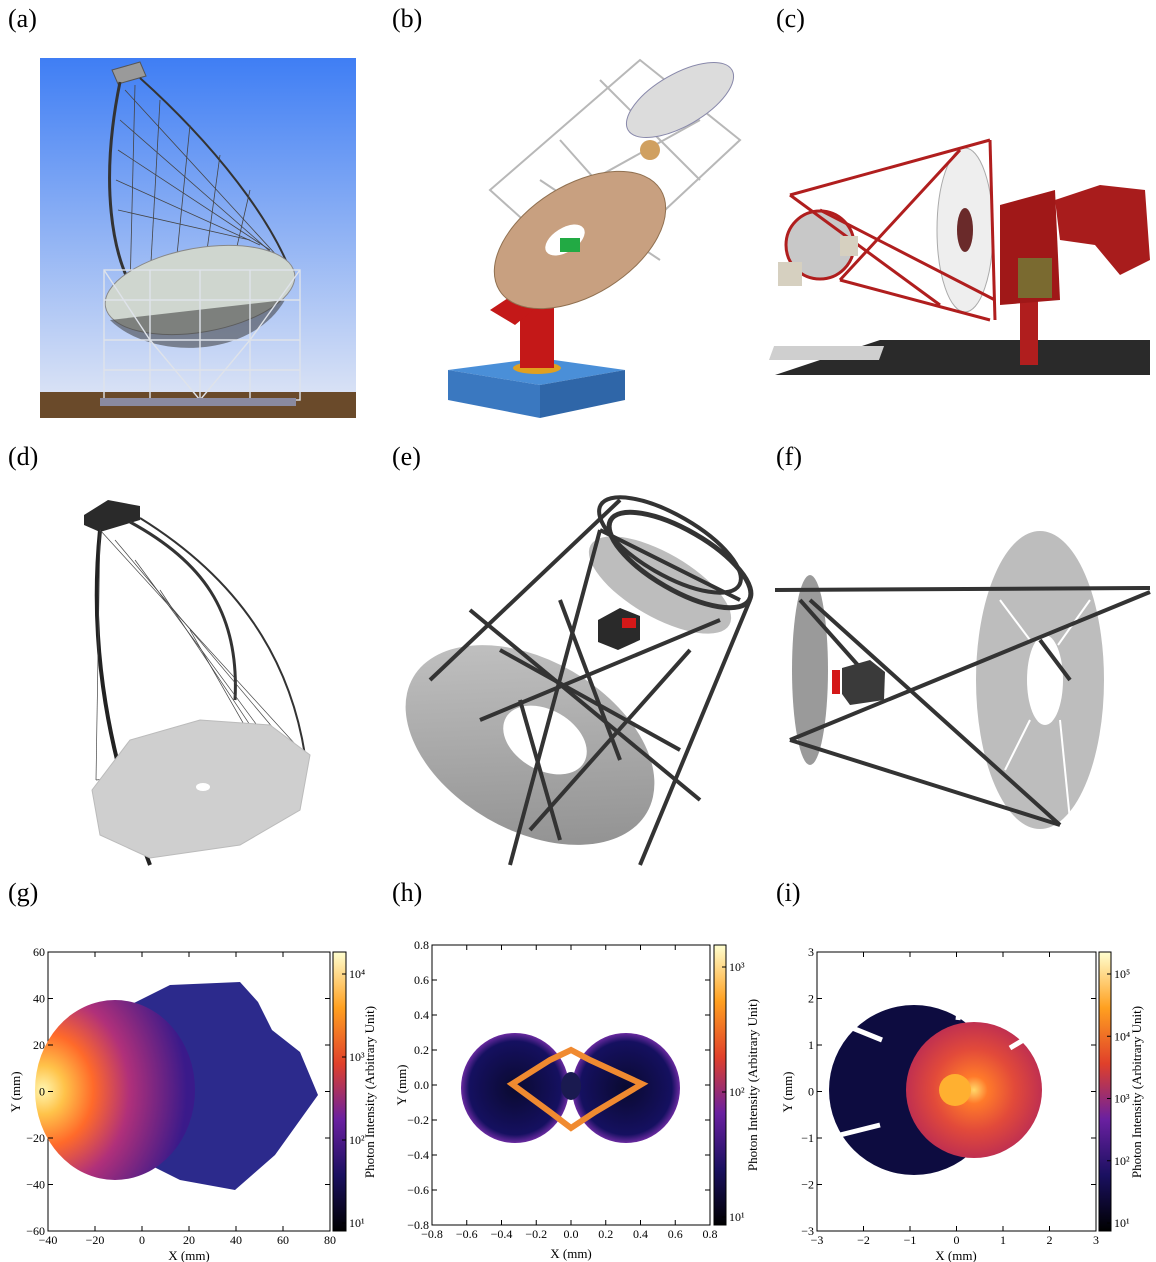  What do you see at coordinates (95, 1240) in the screenshot?
I see `x-tick-label: −20` at bounding box center [95, 1240].